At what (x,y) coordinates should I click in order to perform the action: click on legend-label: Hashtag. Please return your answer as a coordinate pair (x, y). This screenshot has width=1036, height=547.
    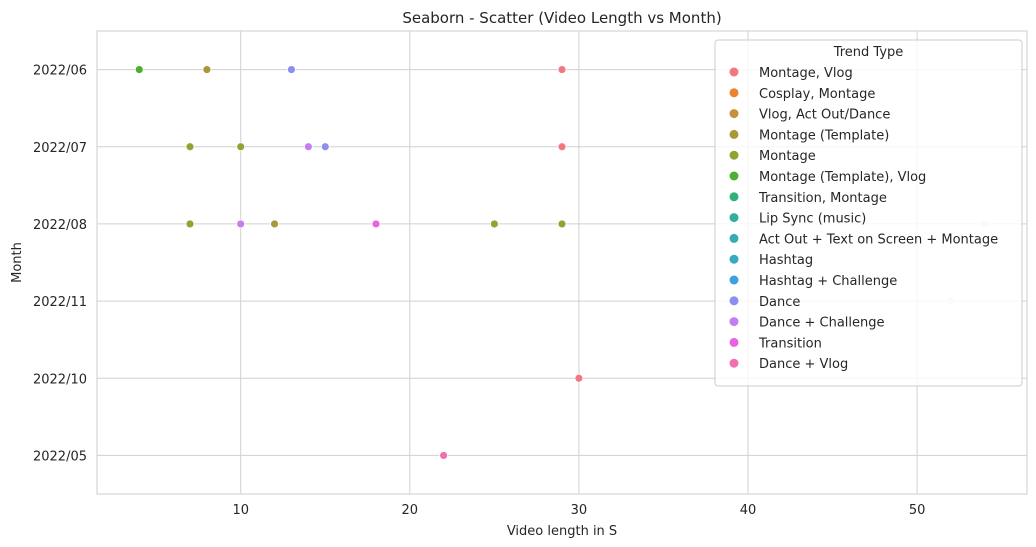
    Looking at the image, I should click on (786, 260).